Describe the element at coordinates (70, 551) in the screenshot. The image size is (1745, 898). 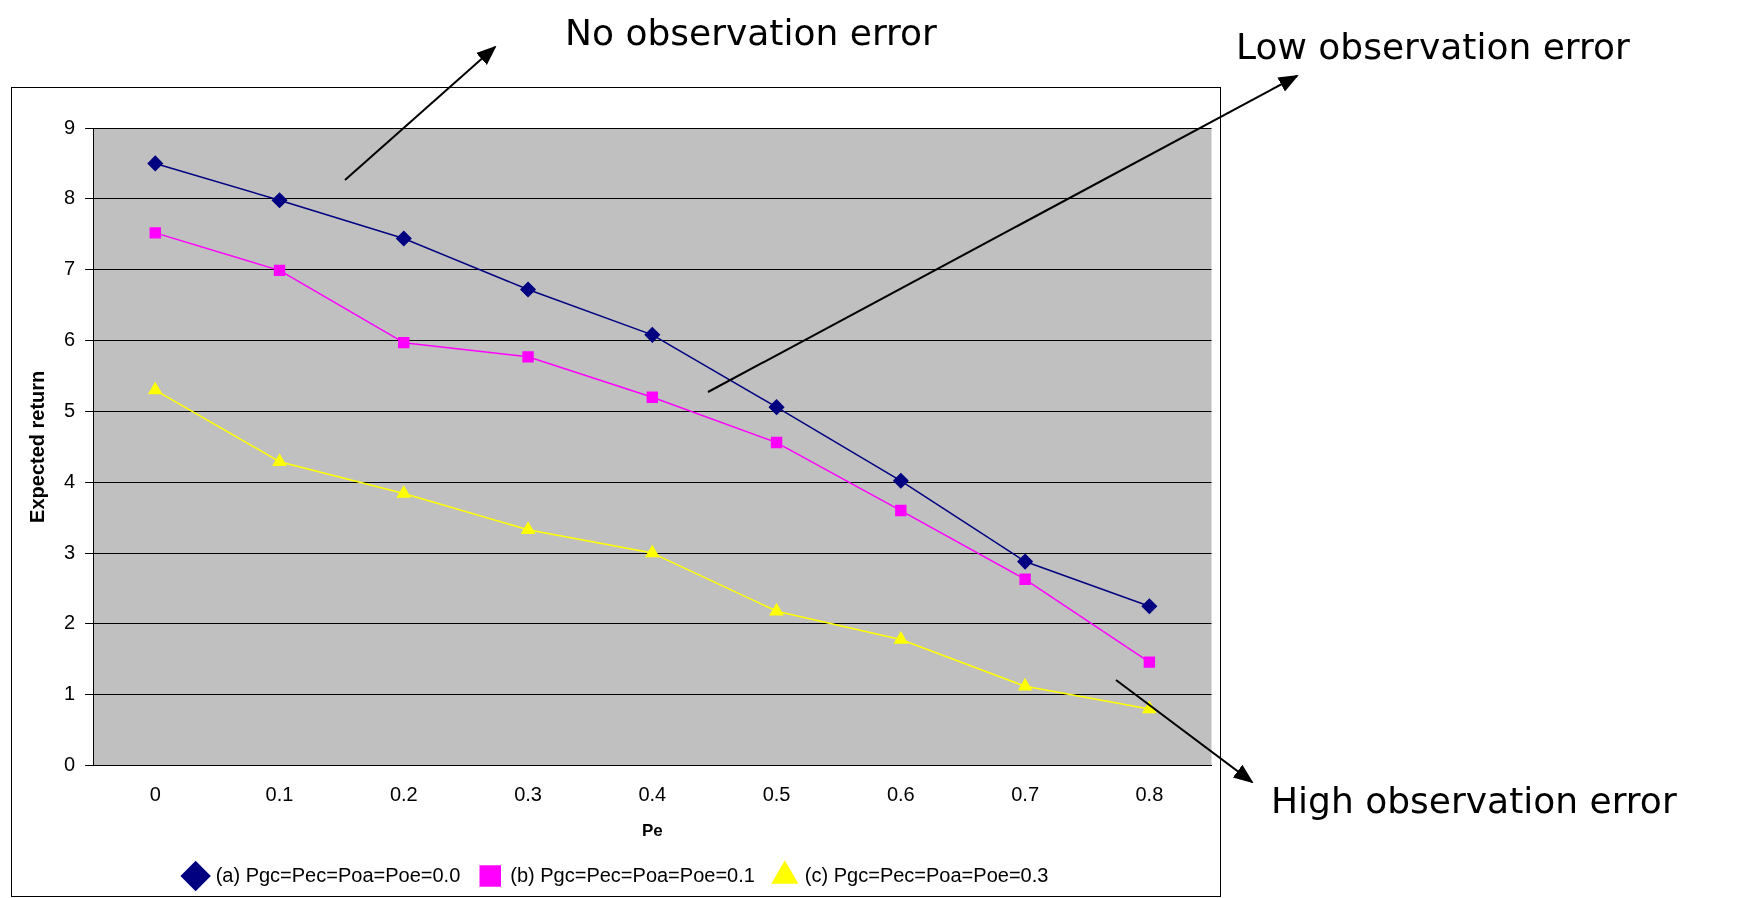
I see `y-tick-label: 3` at that location.